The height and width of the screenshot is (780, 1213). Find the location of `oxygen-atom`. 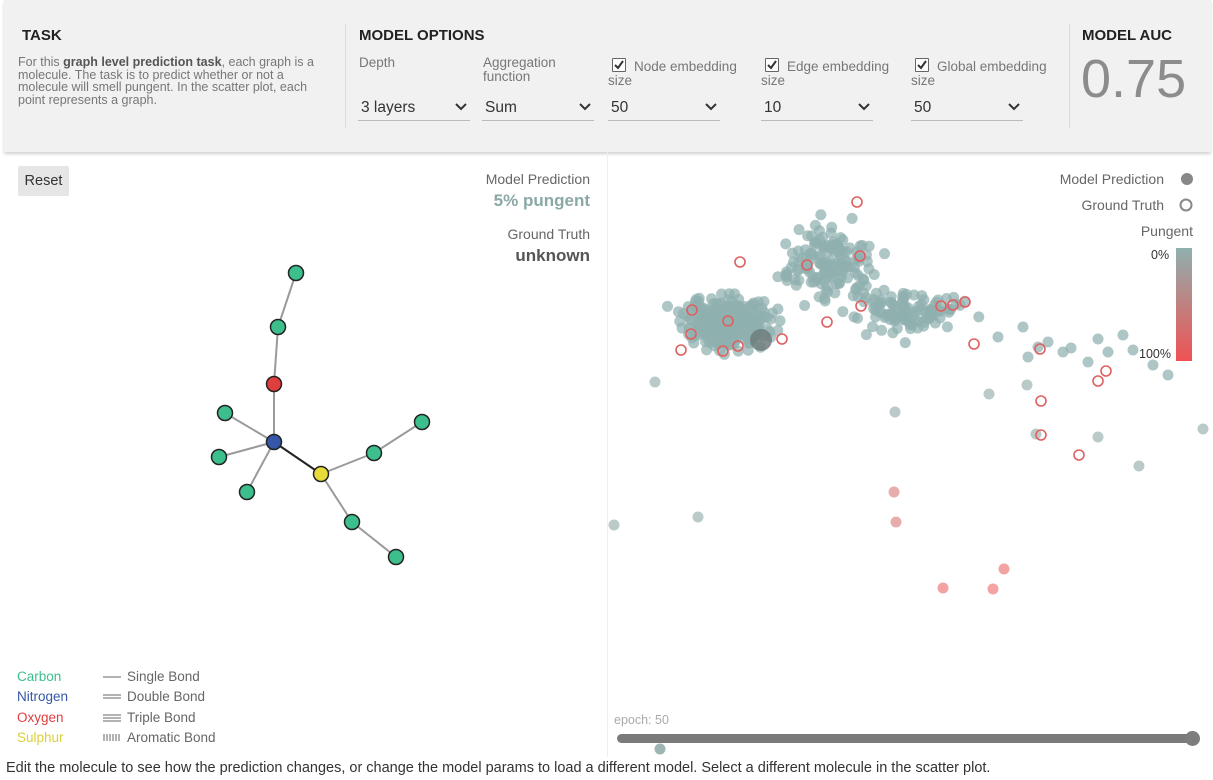

oxygen-atom is located at coordinates (274, 384).